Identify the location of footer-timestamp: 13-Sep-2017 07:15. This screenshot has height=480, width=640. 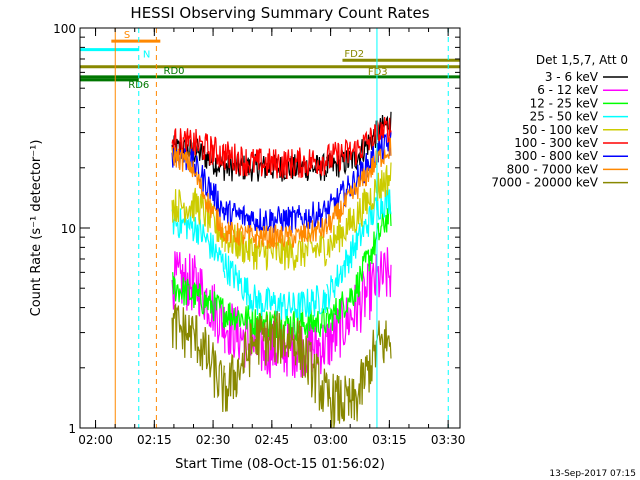
(592, 474).